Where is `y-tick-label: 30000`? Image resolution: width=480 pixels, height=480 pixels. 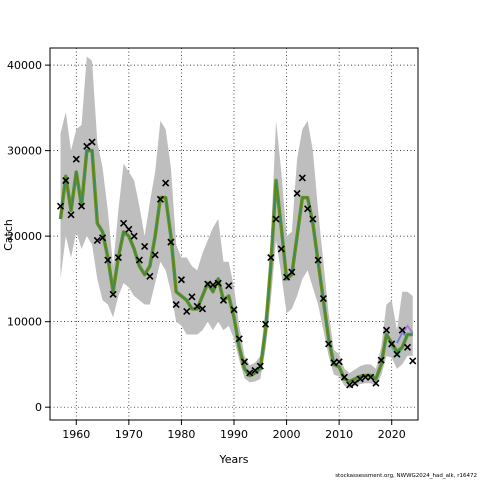
y-tick-label: 30000 is located at coordinates (24, 151).